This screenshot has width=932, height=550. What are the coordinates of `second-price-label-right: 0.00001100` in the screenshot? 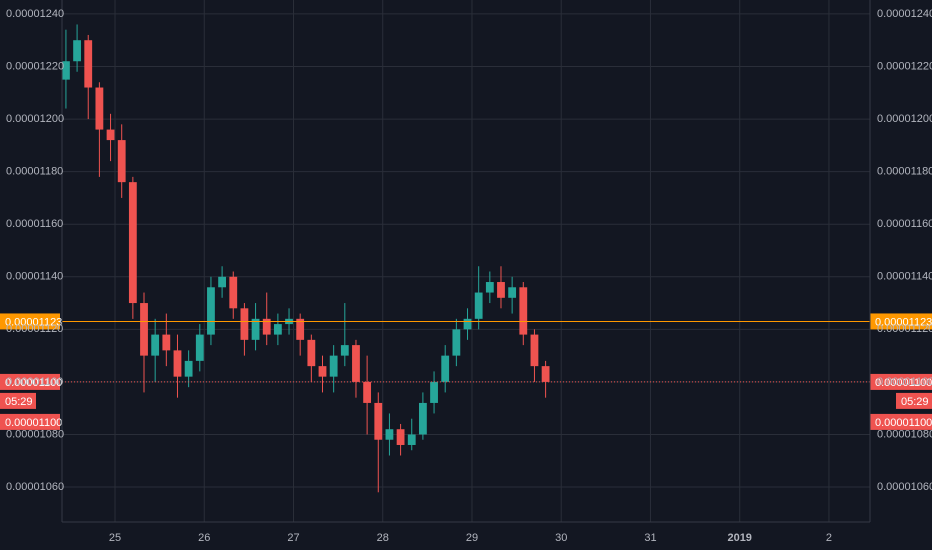 It's located at (903, 423).